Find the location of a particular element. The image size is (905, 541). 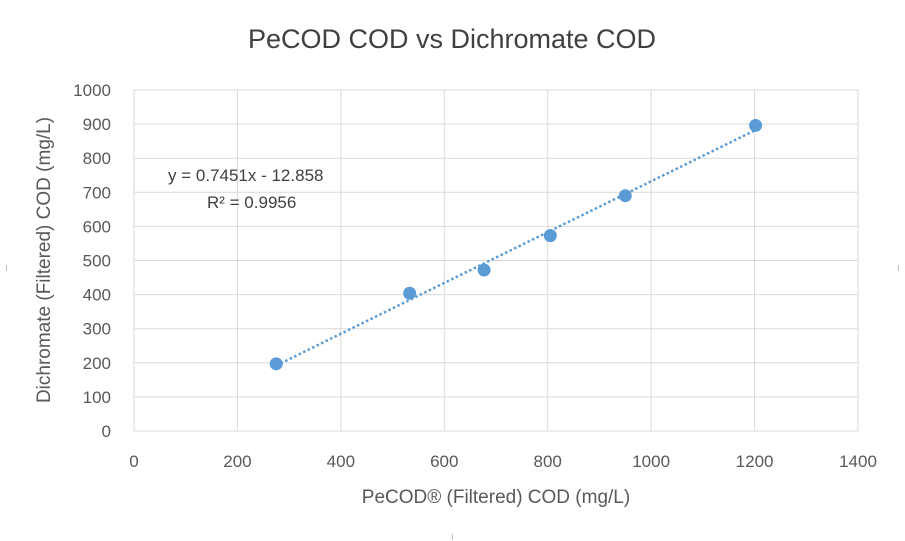

x-tick-label: 600 is located at coordinates (444, 461).